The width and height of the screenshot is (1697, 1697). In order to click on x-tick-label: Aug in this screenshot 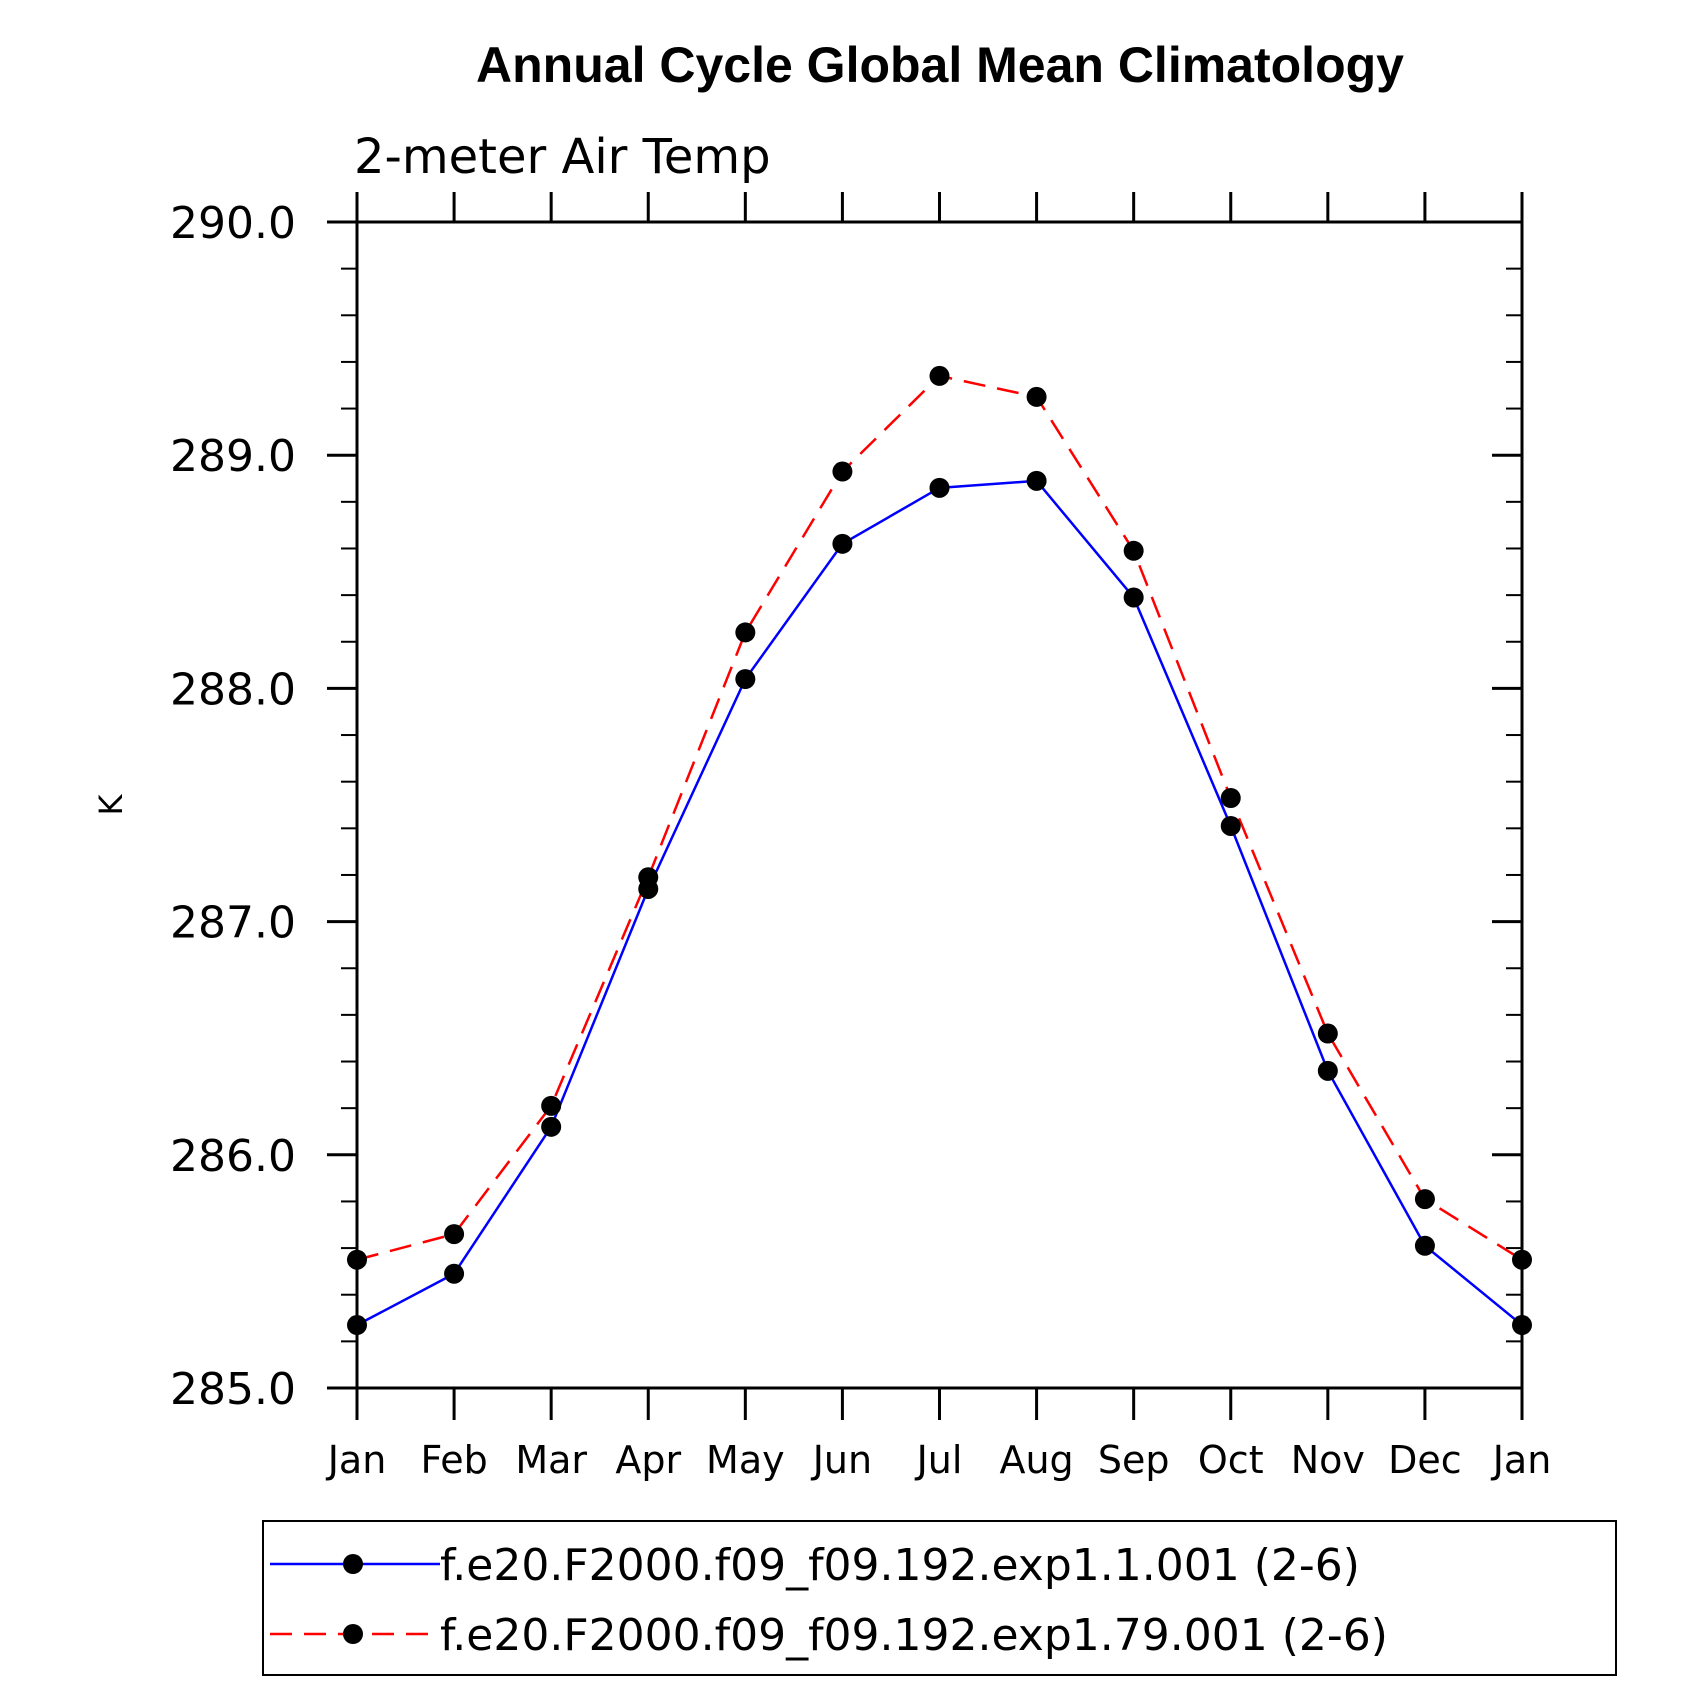, I will do `click(1036, 1460)`.